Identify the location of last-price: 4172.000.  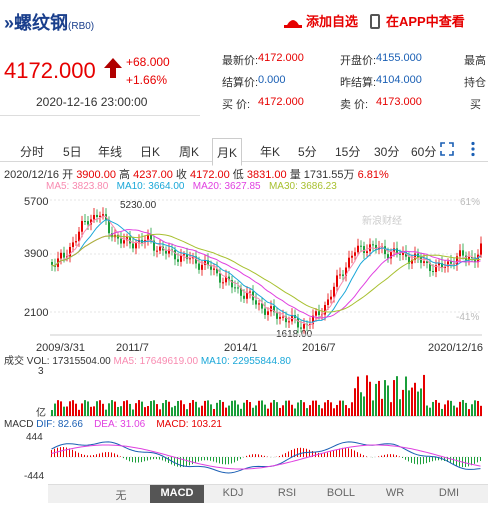
(50, 70).